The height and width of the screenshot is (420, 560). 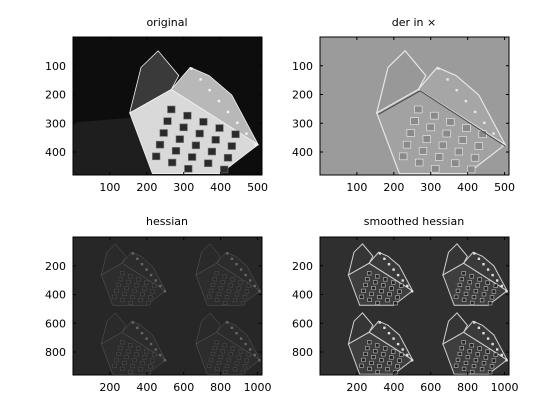 What do you see at coordinates (414, 221) in the screenshot?
I see `subplot-title-smoothed-hessian: smoothed hessian` at bounding box center [414, 221].